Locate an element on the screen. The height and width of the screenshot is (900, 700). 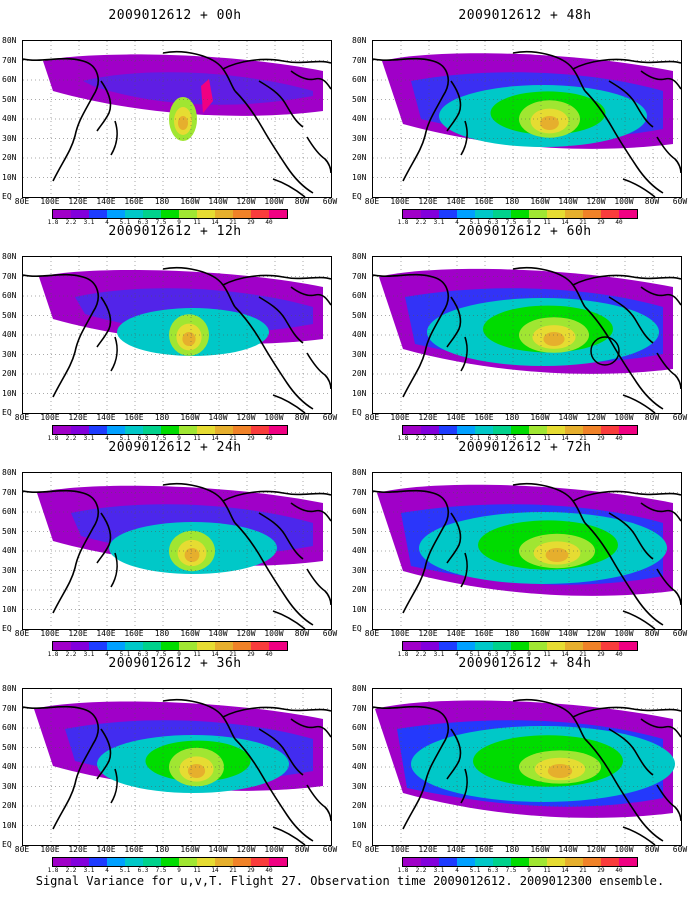
lon-tick-label: 100W is located at coordinates (274, 201).